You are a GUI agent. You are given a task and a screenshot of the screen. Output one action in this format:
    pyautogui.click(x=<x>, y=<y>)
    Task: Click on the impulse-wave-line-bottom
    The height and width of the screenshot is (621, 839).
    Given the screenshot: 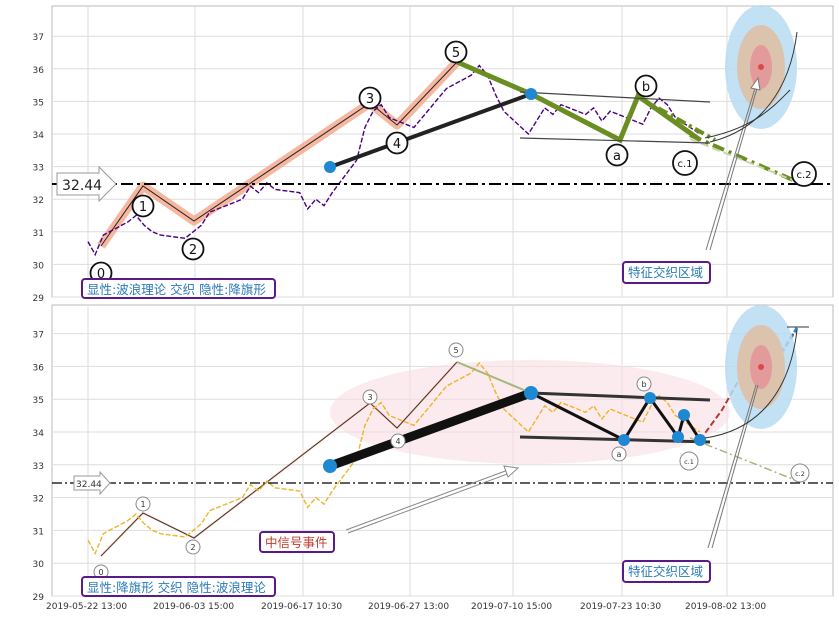 What is the action you would take?
    pyautogui.click(x=279, y=459)
    